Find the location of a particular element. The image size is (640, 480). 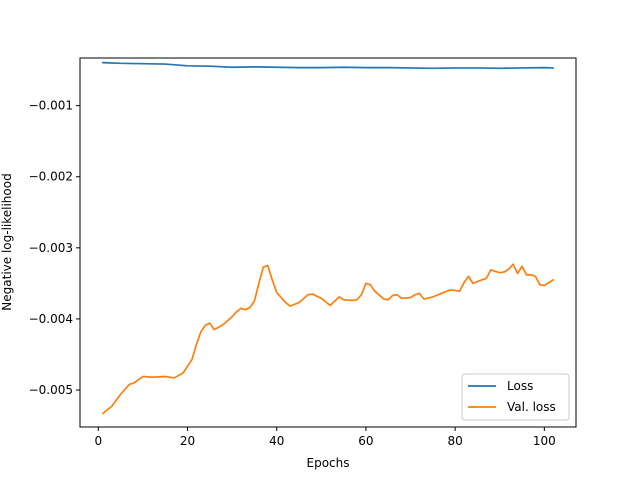

x-tick-label: 100 is located at coordinates (544, 441).